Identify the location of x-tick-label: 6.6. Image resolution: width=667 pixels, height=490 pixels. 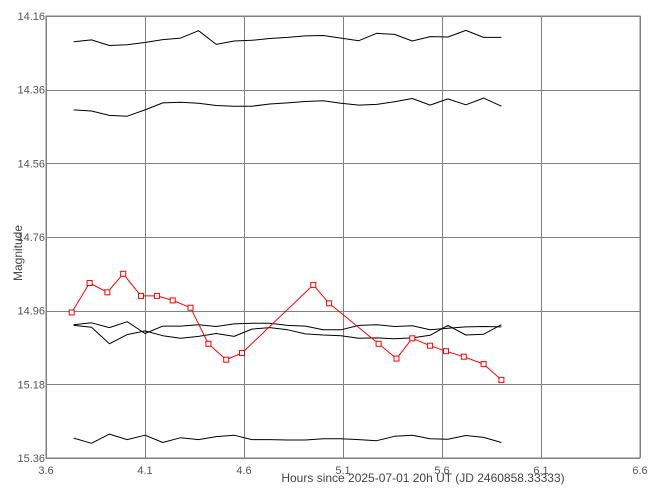
(639, 471).